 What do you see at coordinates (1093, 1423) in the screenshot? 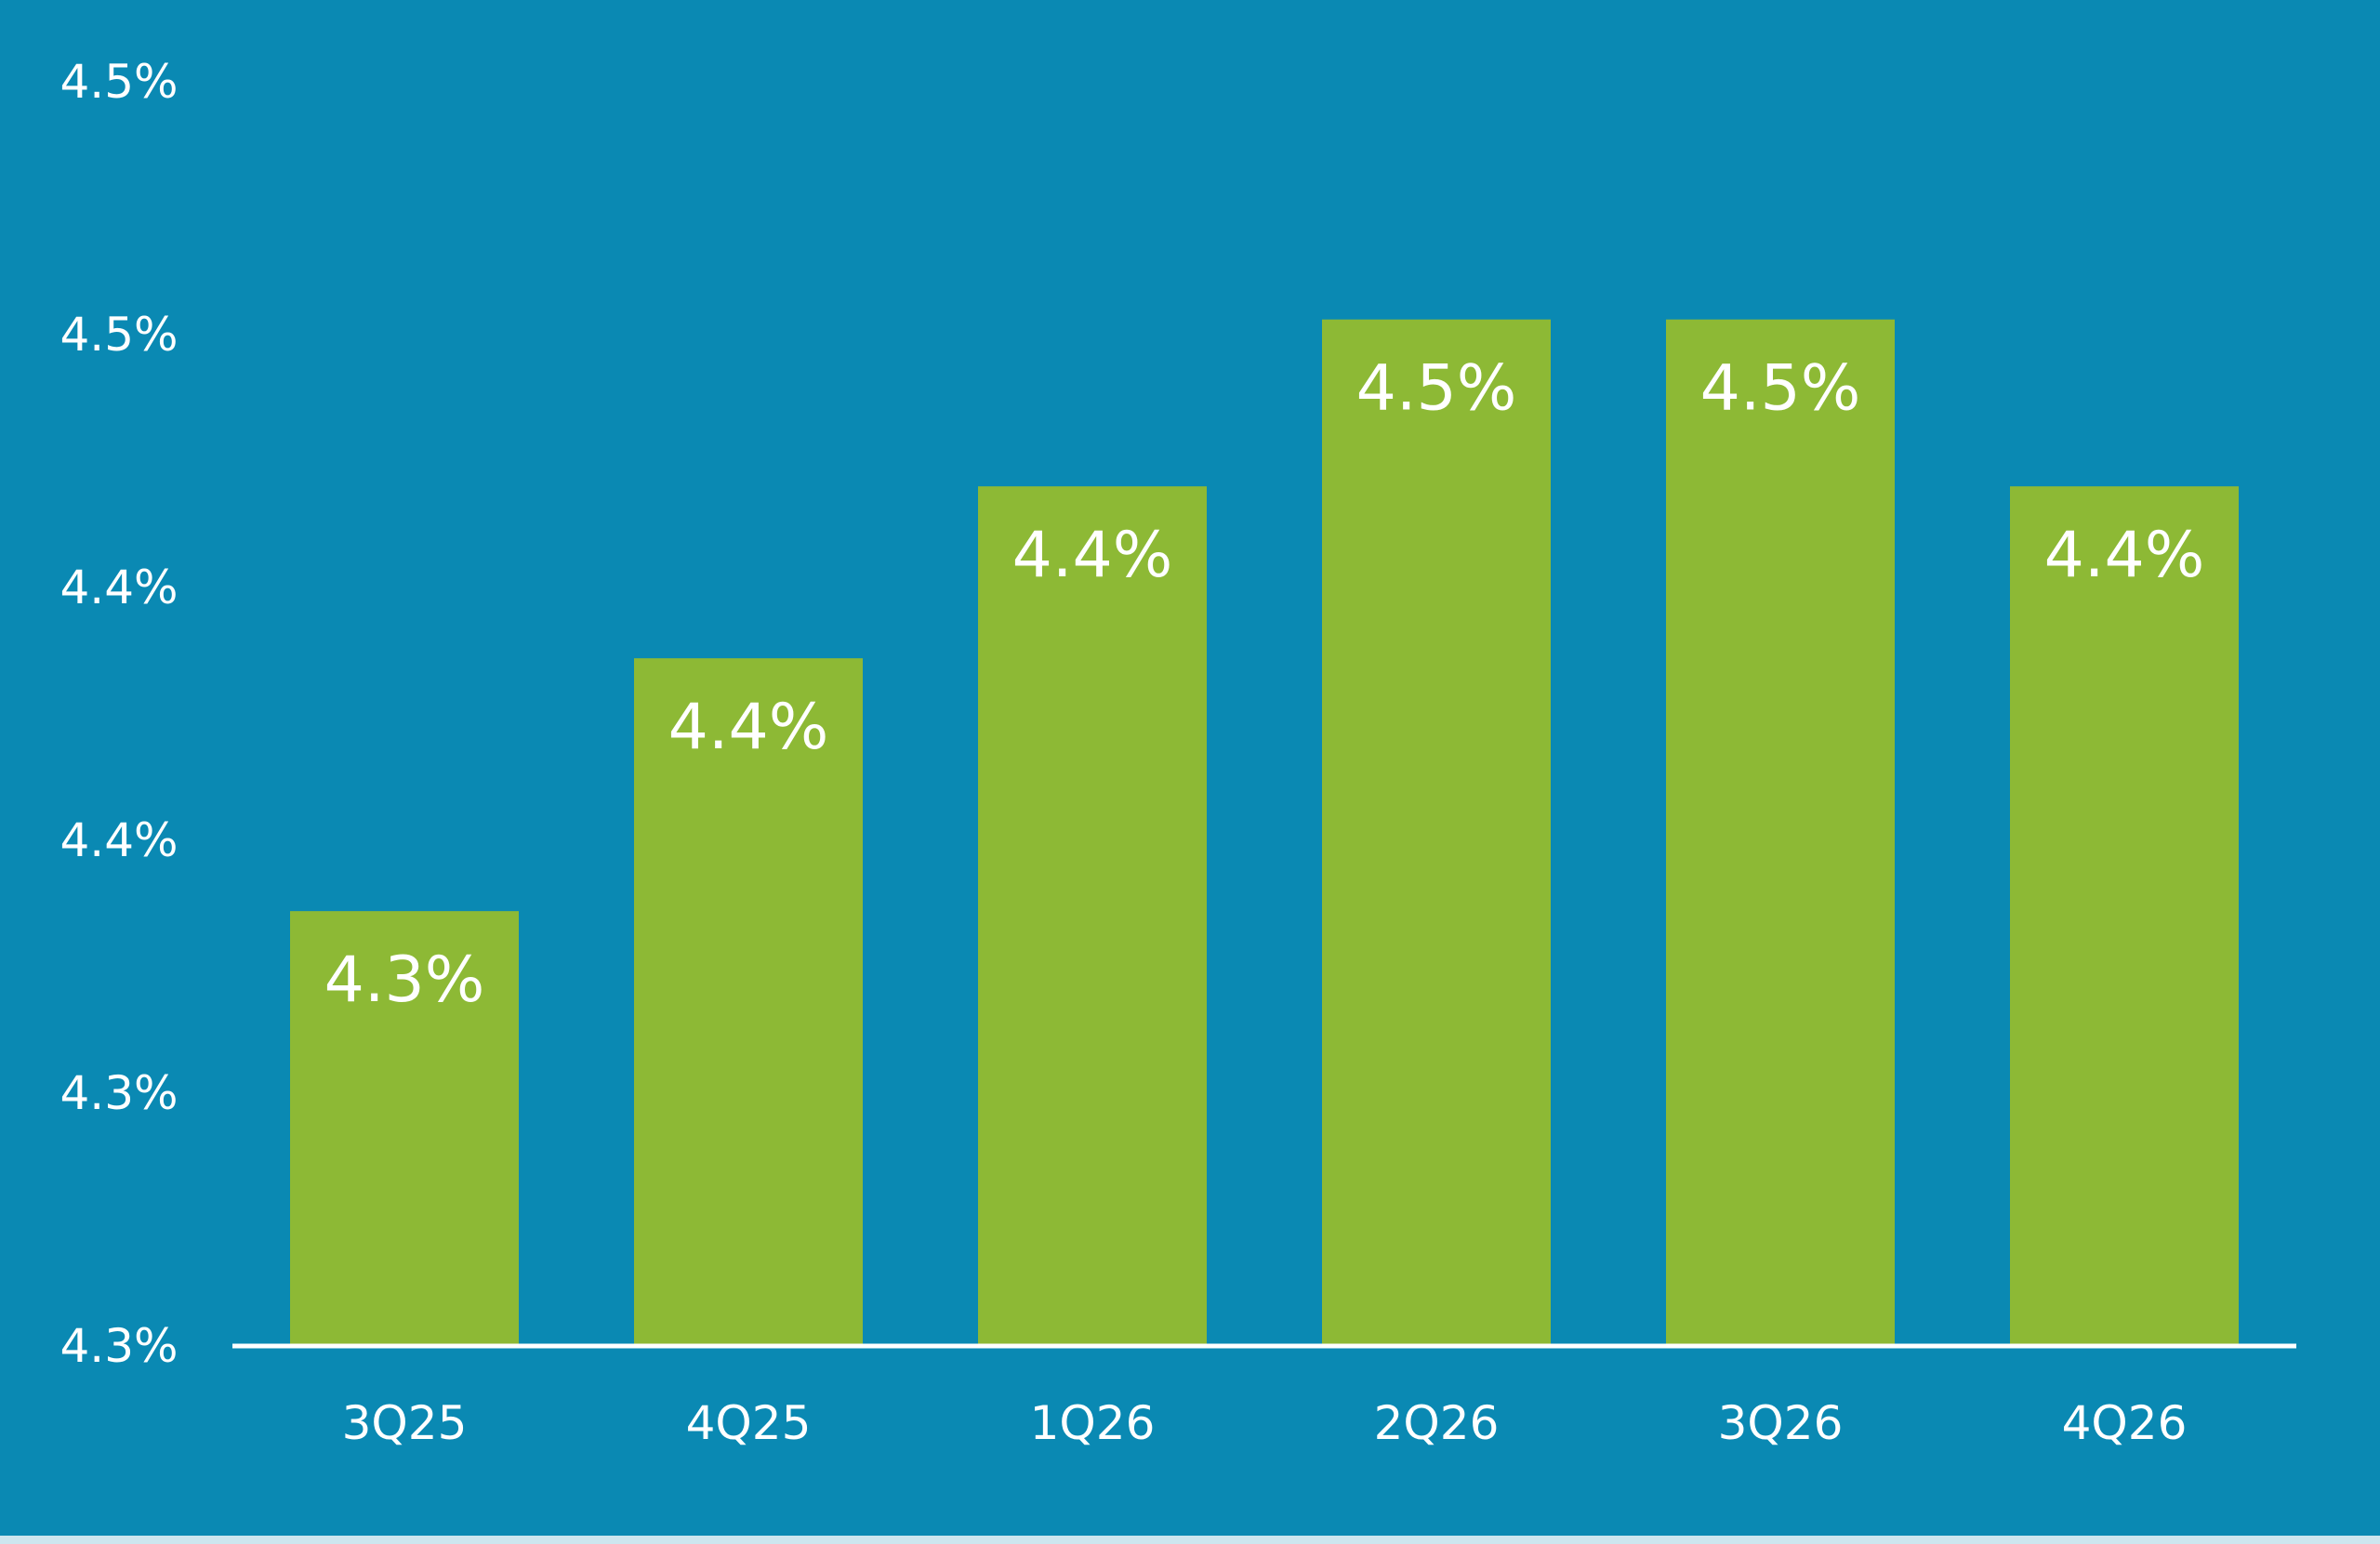
I see `x-tick-label: 1Q26` at bounding box center [1093, 1423].